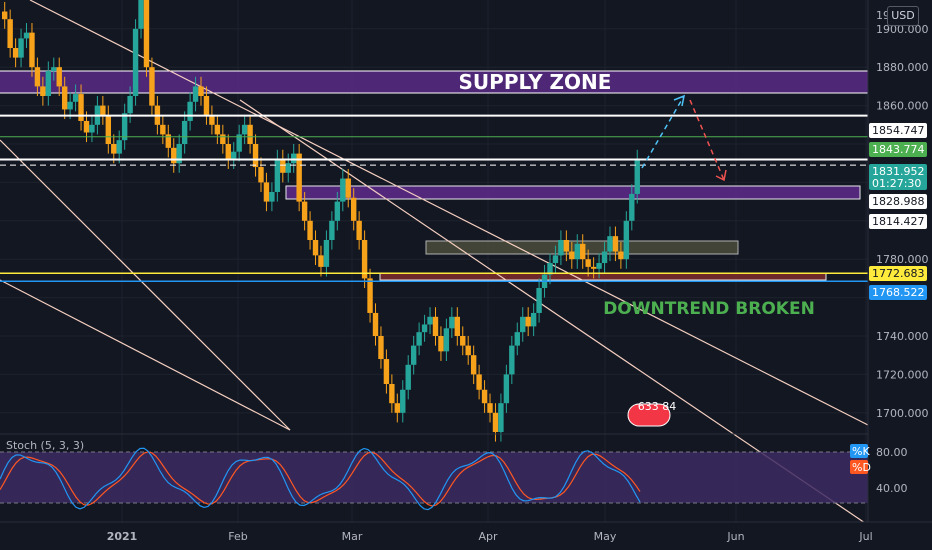 Image resolution: width=932 pixels, height=550 pixels. What do you see at coordinates (898, 149) in the screenshot?
I see `price-badge: 1843.774` at bounding box center [898, 149].